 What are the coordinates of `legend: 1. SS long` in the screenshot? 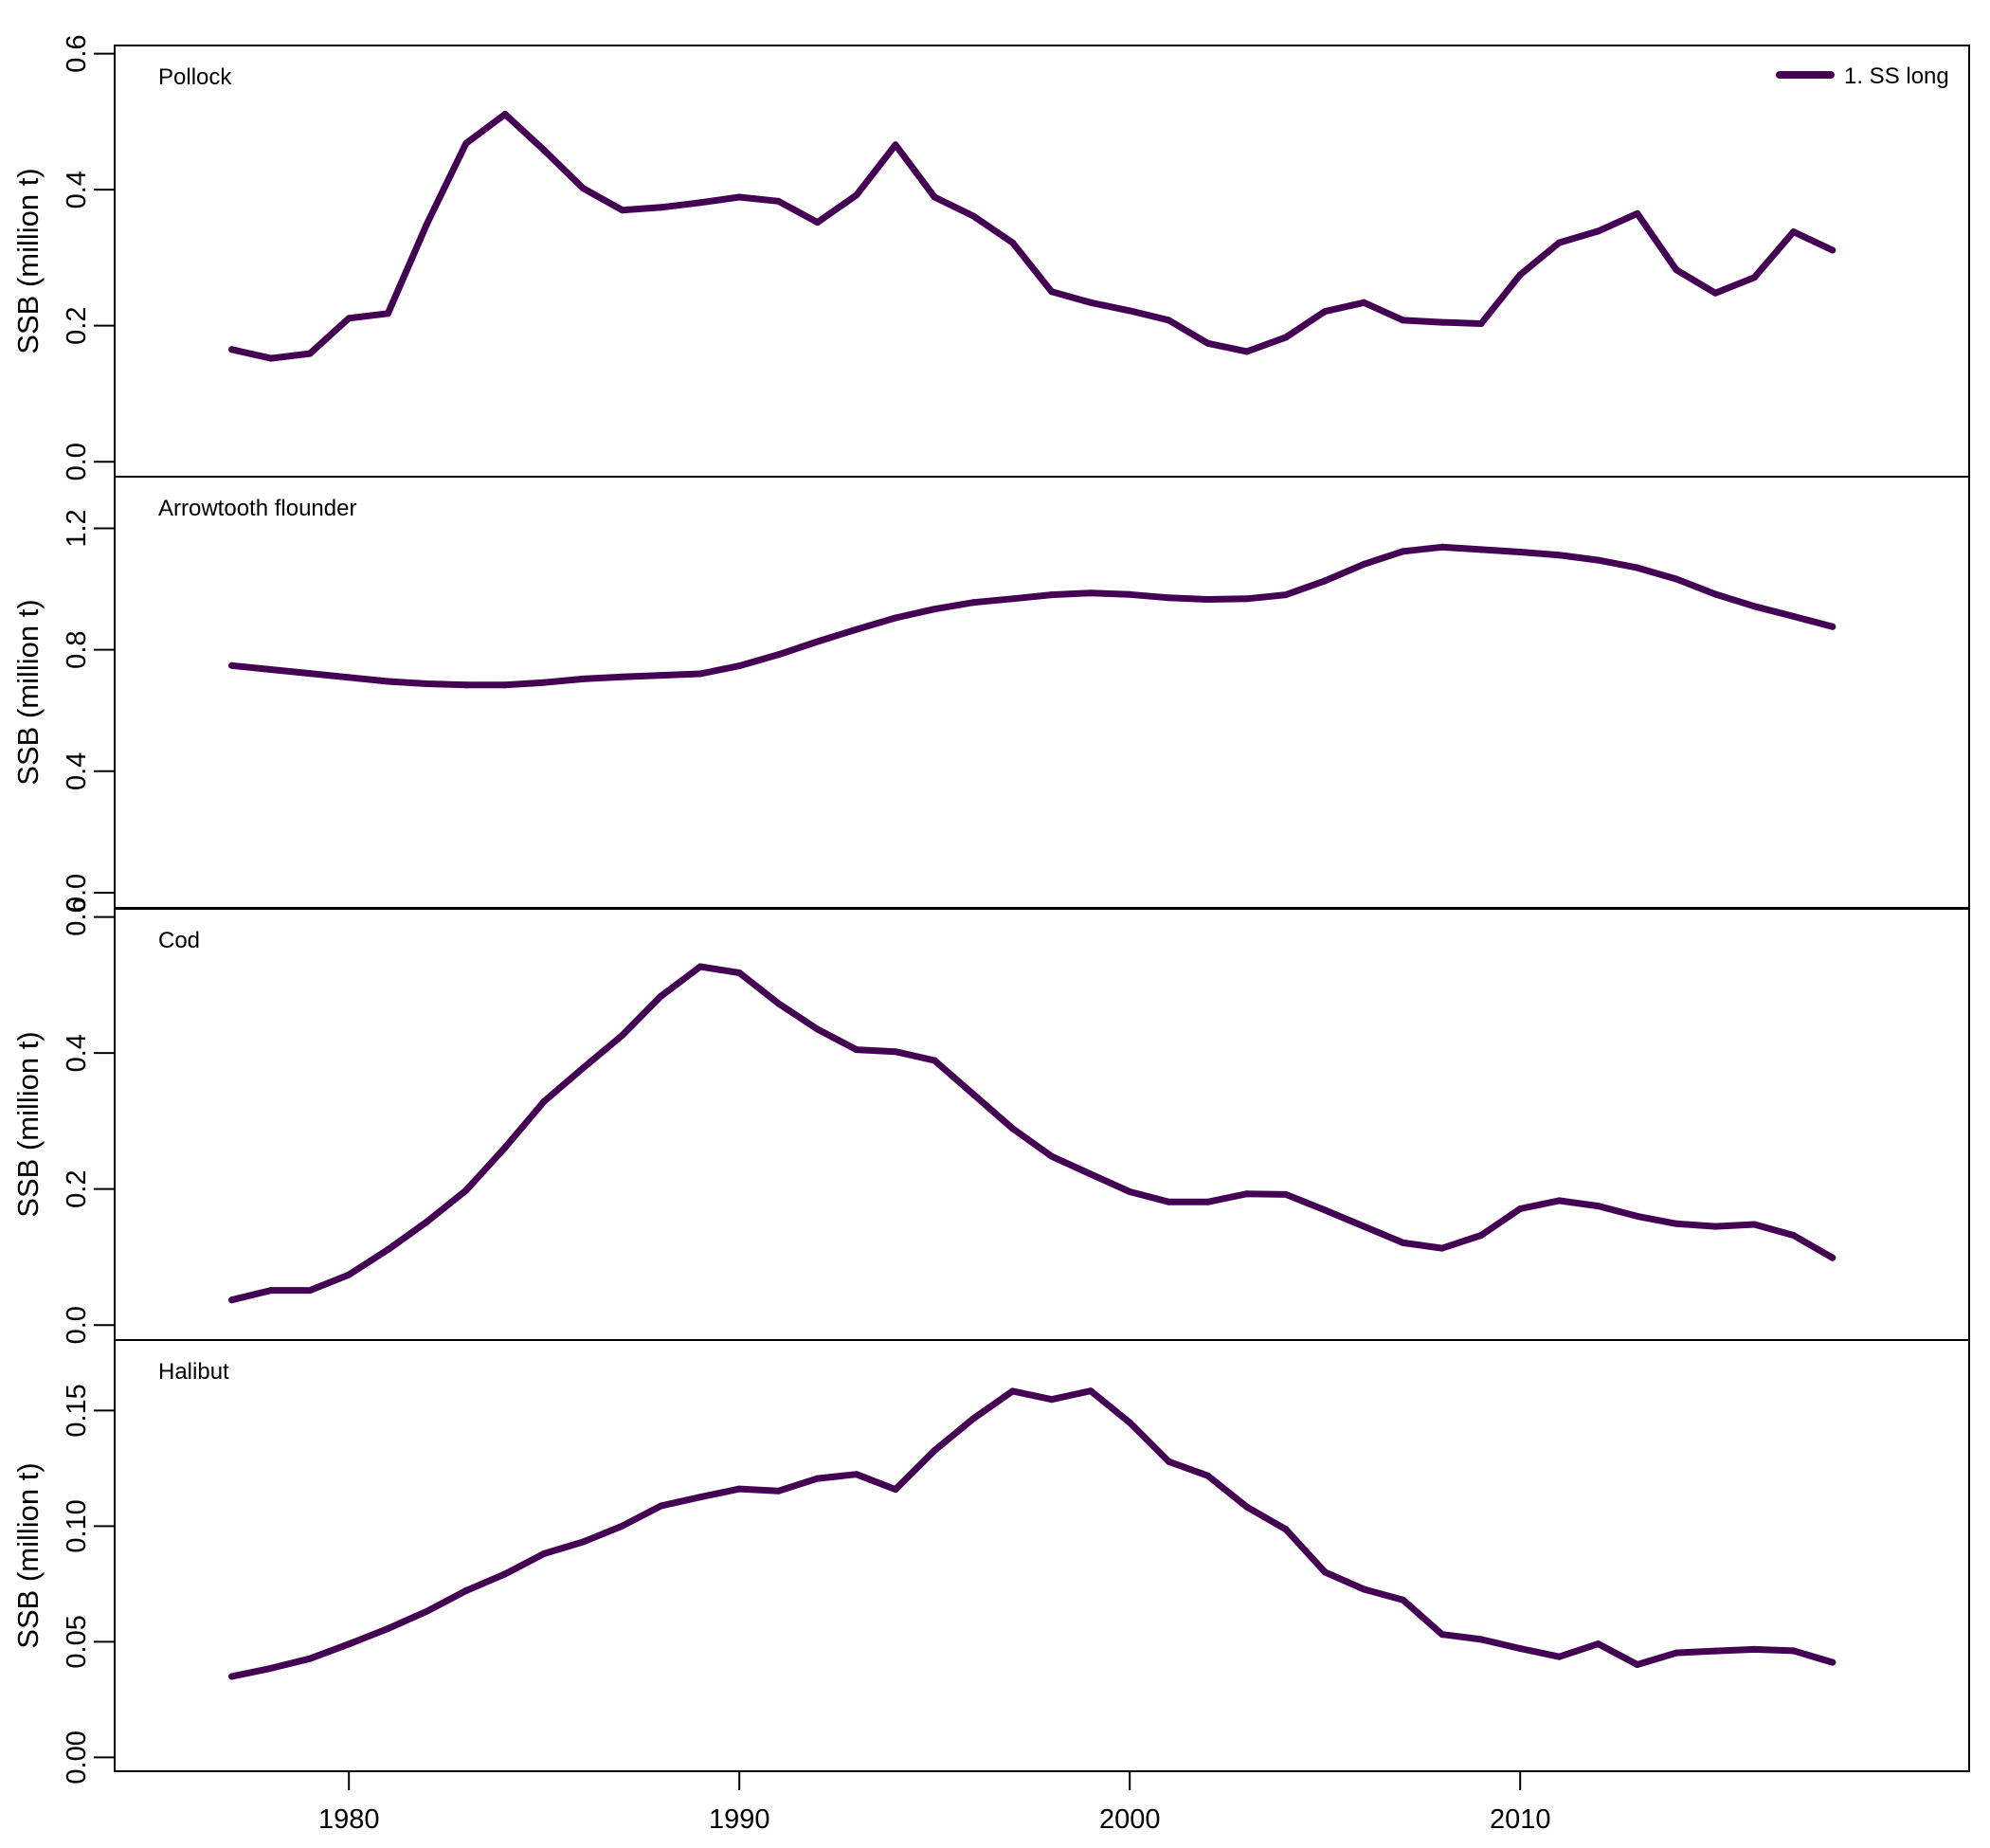 It's located at (1862, 76).